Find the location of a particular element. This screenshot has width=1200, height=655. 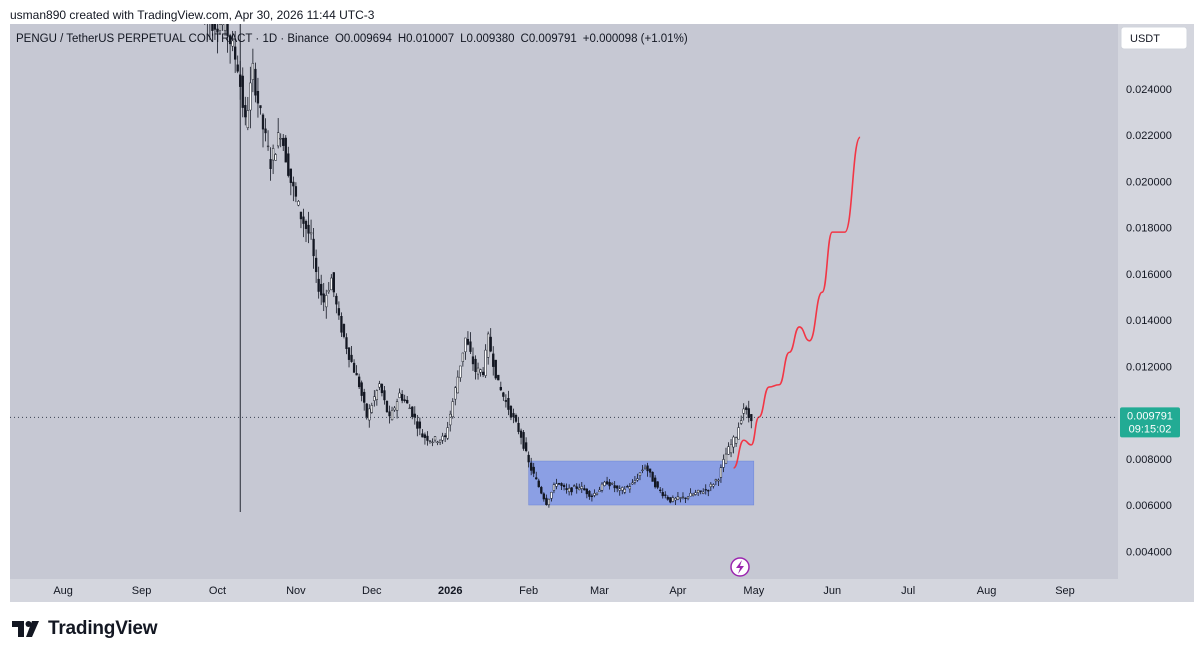

legend-close: 0.009791 is located at coordinates (553, 39).